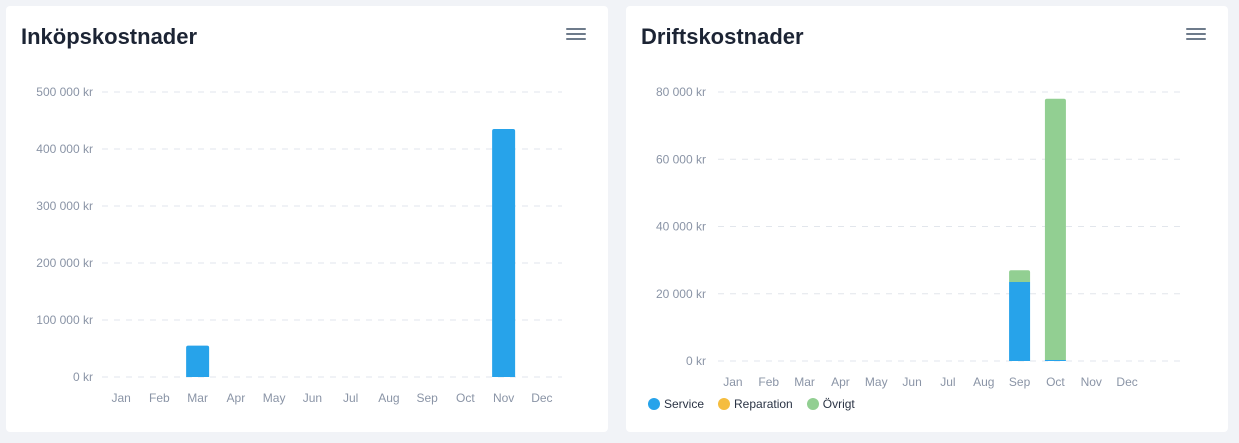  I want to click on legend-item: Reparation, so click(755, 404).